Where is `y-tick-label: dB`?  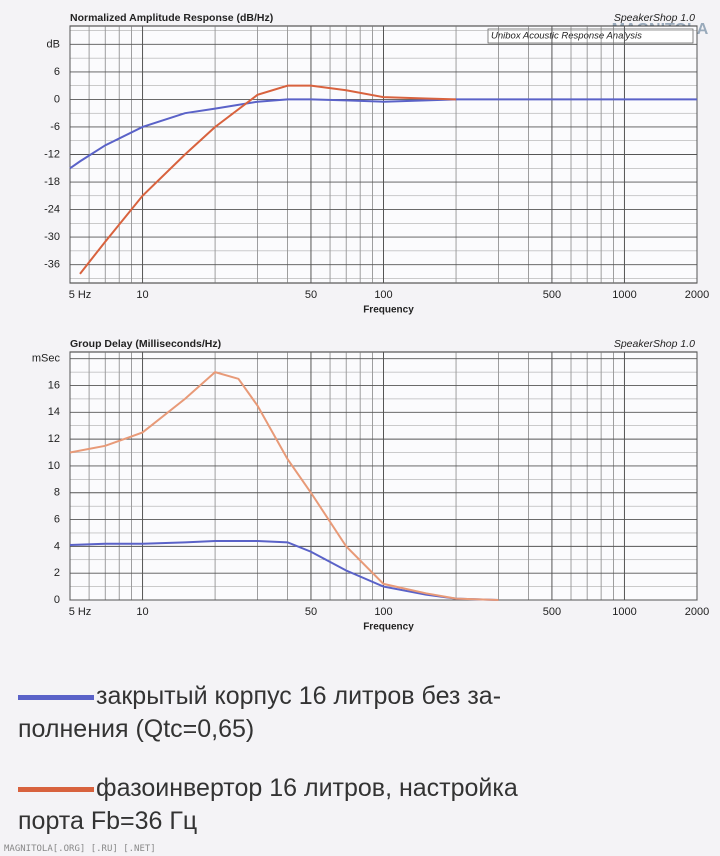 y-tick-label: dB is located at coordinates (53, 44).